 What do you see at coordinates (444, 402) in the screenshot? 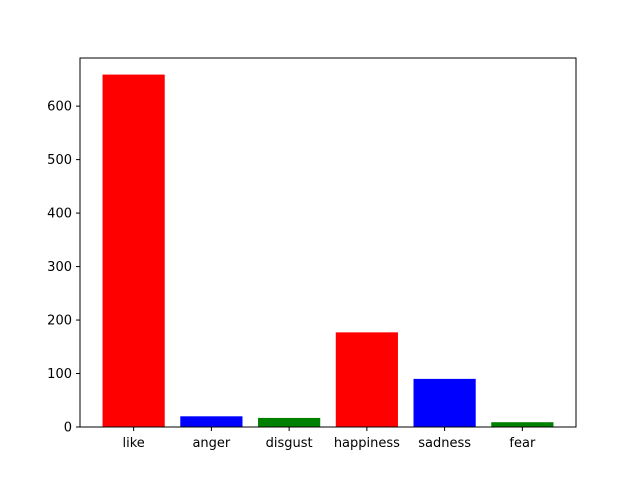
I see `bar-sadness` at bounding box center [444, 402].